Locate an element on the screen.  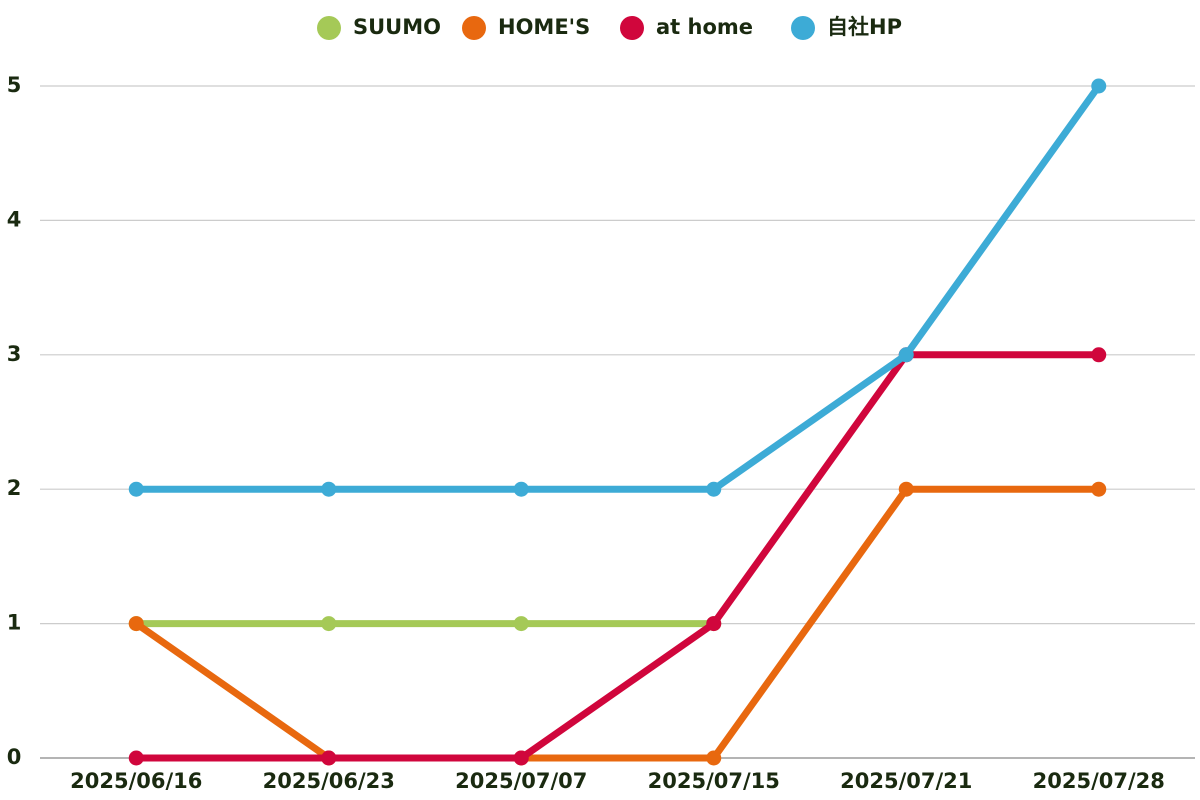
y-tick-label: 4 is located at coordinates (14, 219).